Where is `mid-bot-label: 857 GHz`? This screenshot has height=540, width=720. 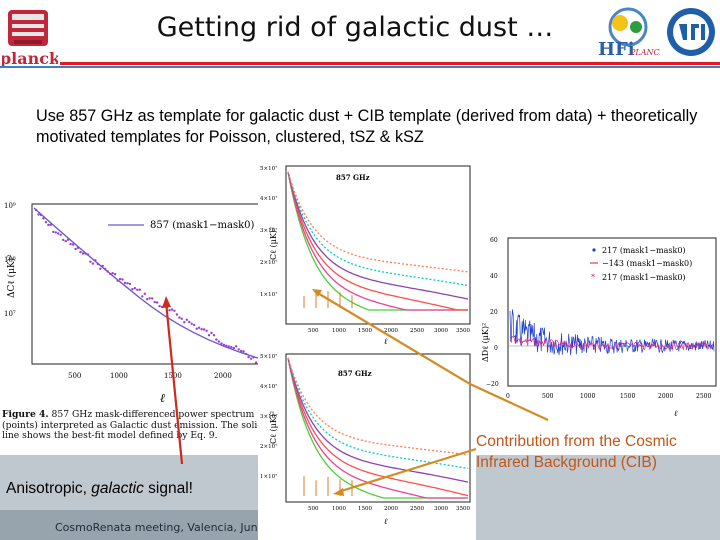
mid-bot-label: 857 GHz is located at coordinates (355, 373).